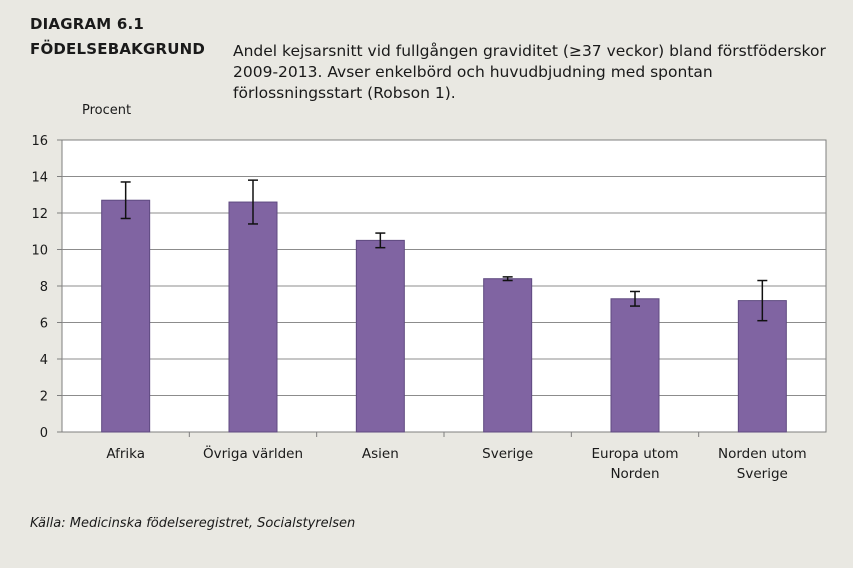  I want to click on y-tick-label: 2, so click(44, 397).